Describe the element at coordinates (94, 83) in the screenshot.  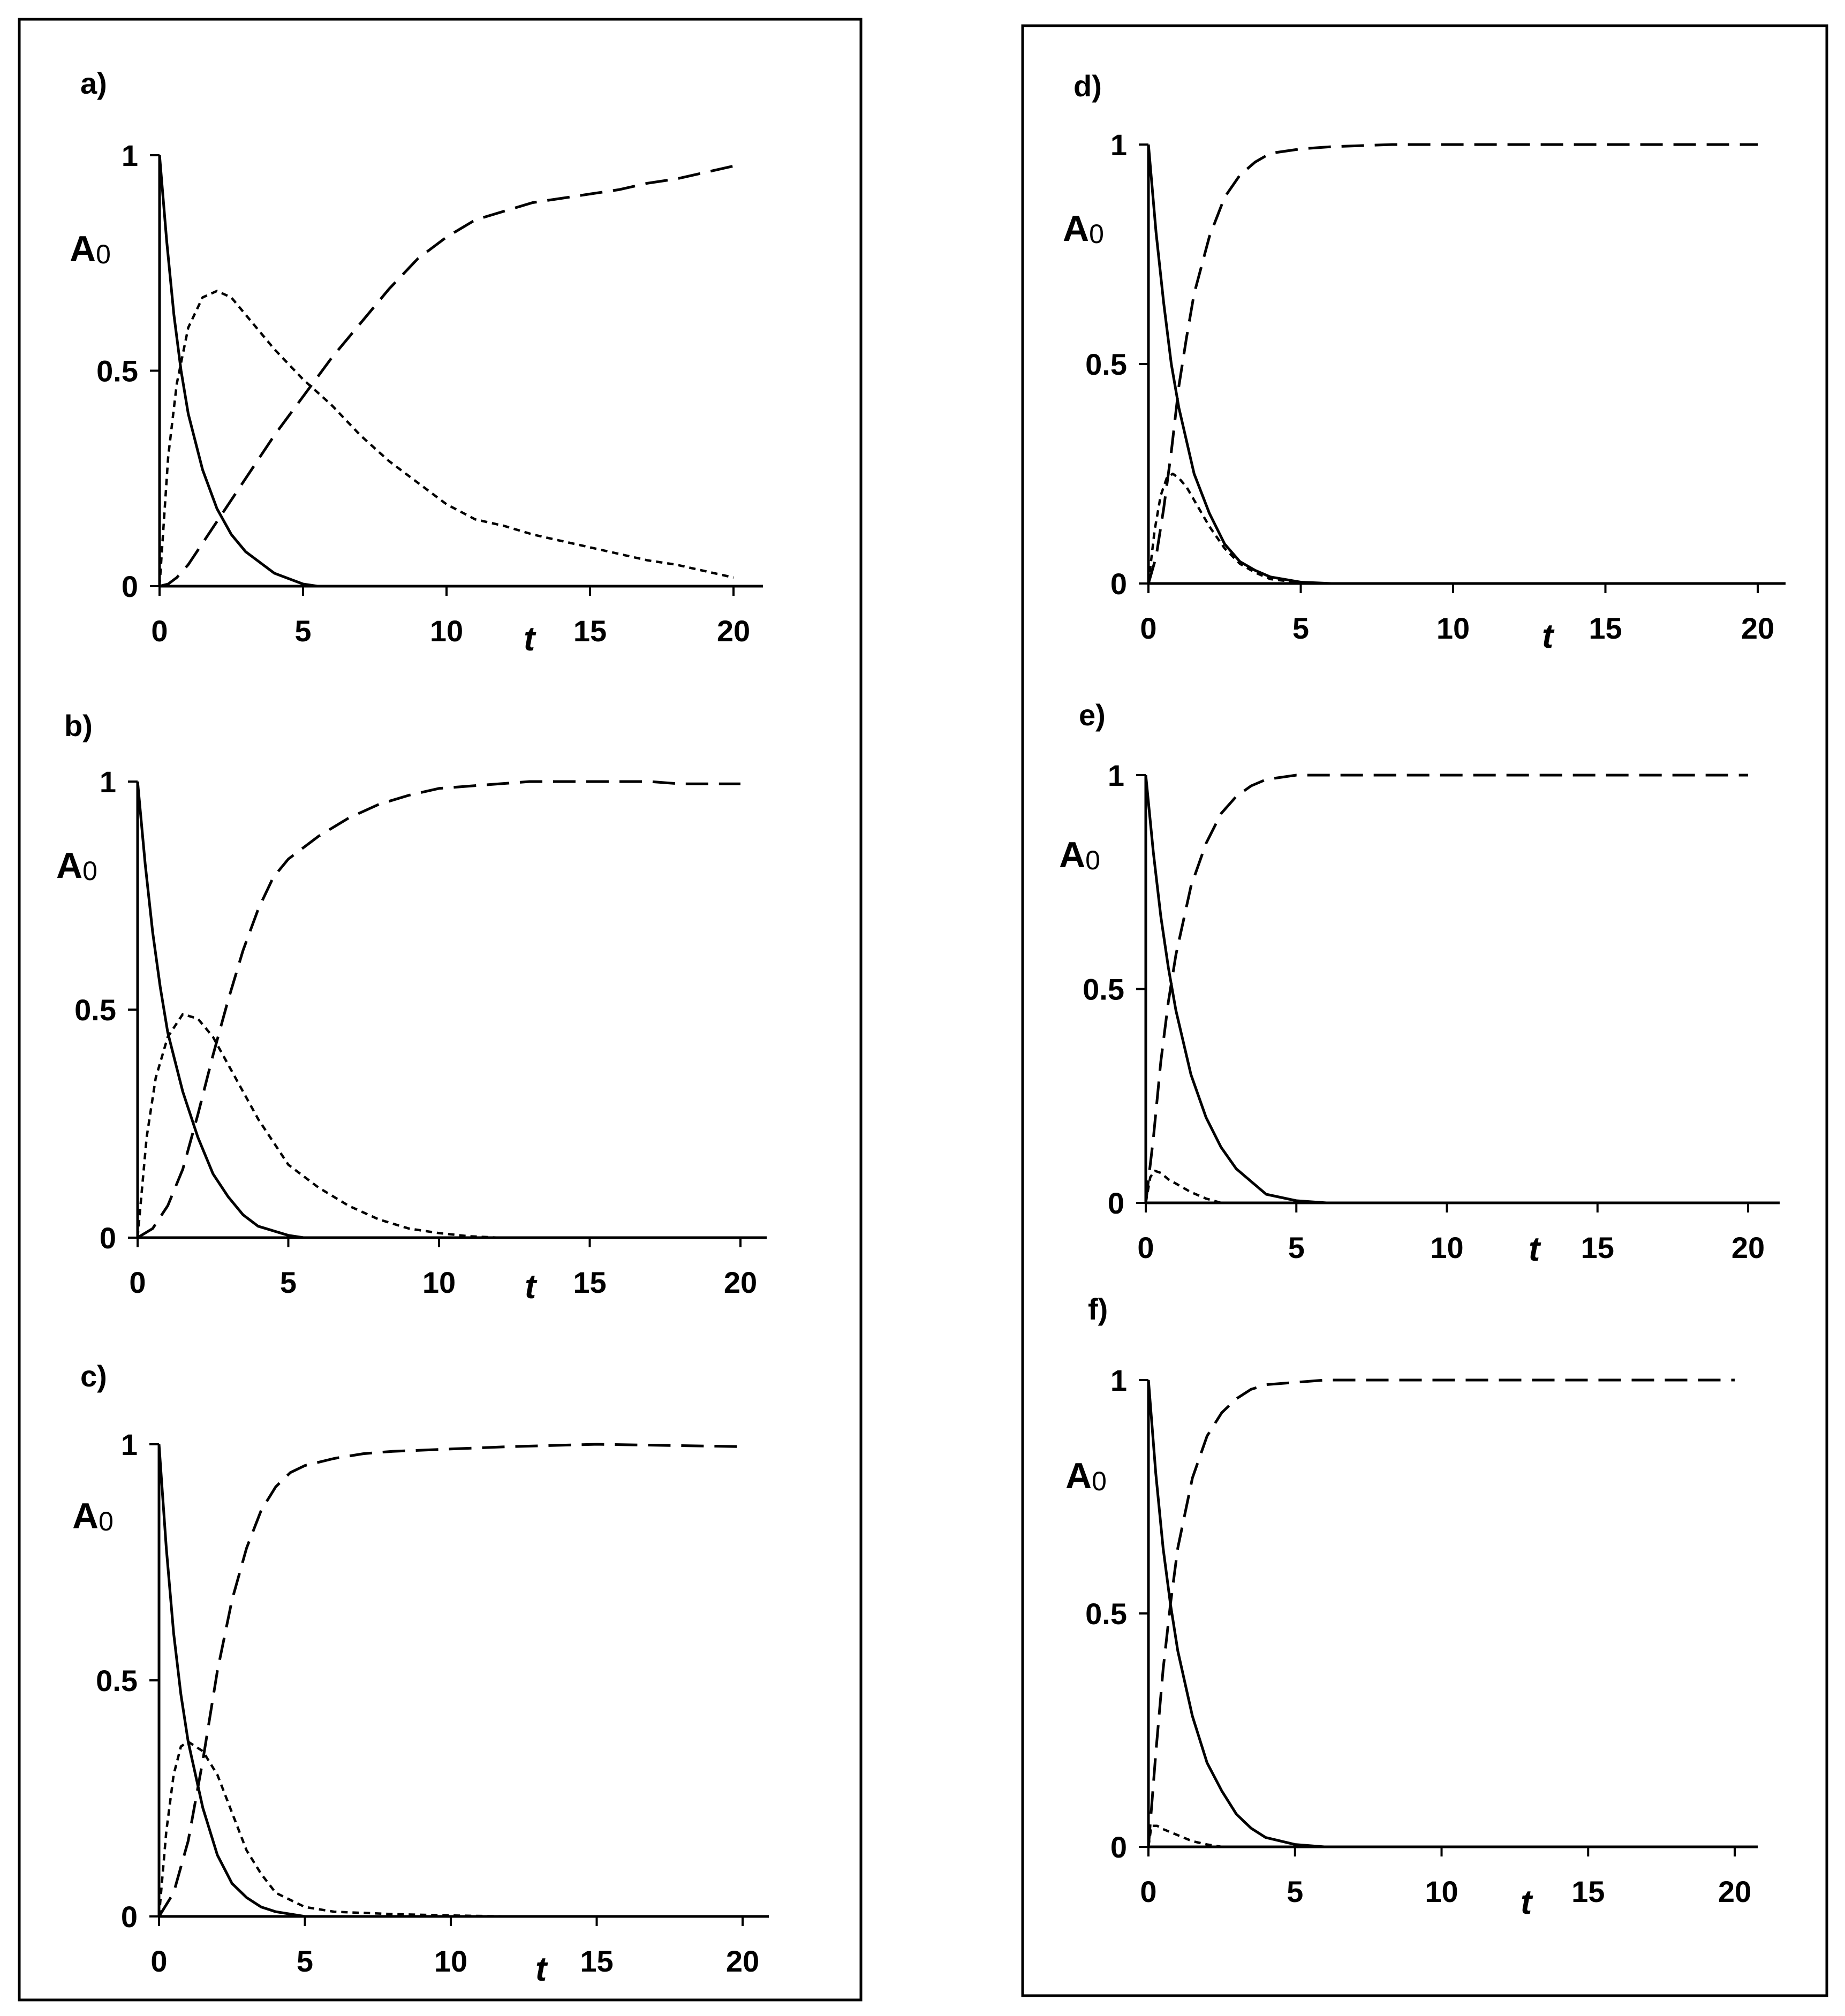
I see `panel-label: a)` at that location.